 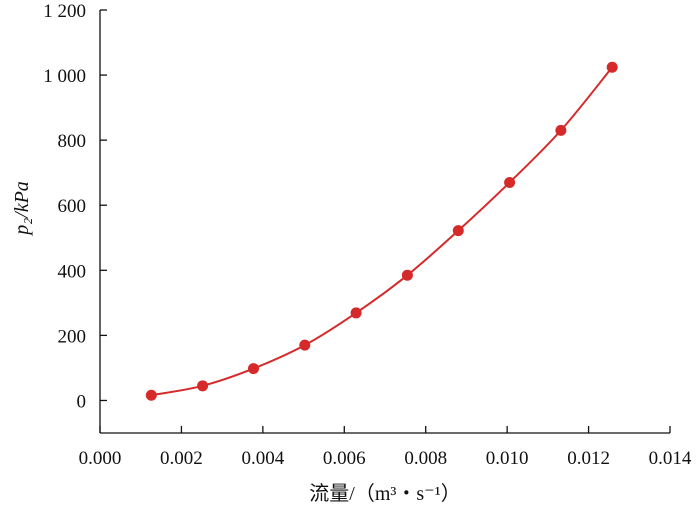 What do you see at coordinates (82, 401) in the screenshot?
I see `y-tick-label: 0` at bounding box center [82, 401].